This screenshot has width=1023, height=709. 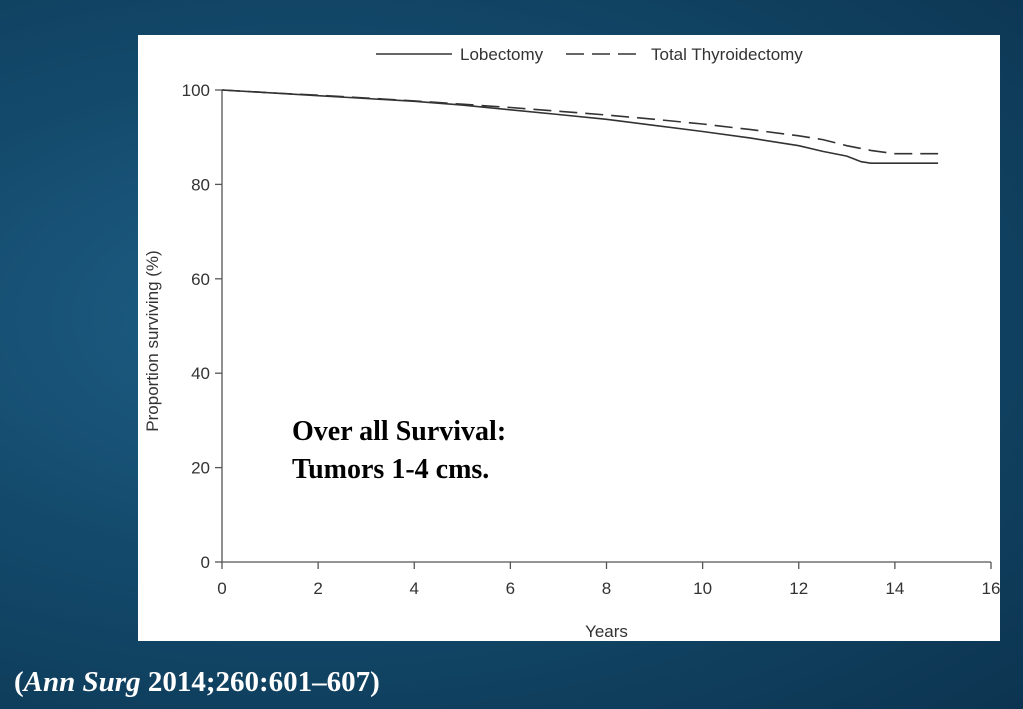 What do you see at coordinates (221, 588) in the screenshot?
I see `x-tick-label: 0` at bounding box center [221, 588].